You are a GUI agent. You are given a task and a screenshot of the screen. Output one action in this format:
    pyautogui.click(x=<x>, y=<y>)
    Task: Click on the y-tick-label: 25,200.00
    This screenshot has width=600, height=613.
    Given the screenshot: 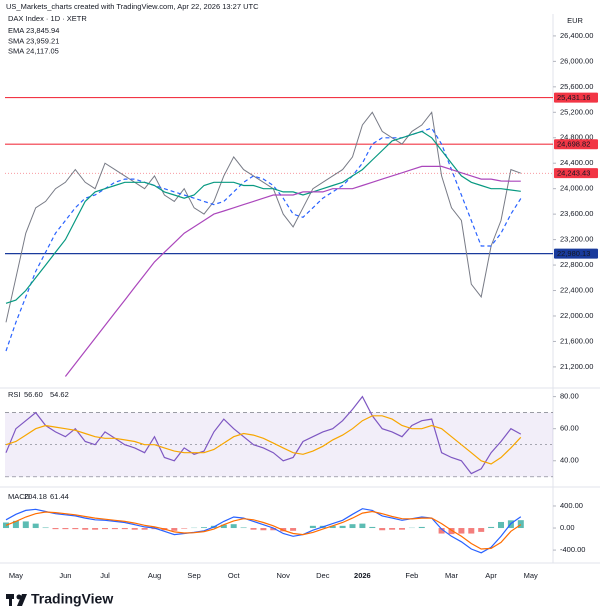 What is the action you would take?
    pyautogui.click(x=576, y=111)
    